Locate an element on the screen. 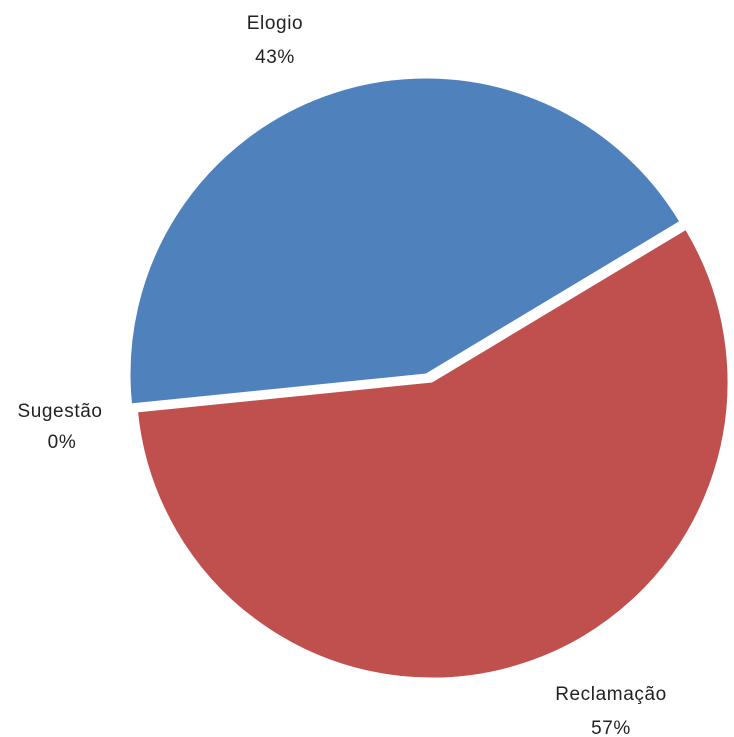  slice-label-name: Elogio is located at coordinates (275, 23).